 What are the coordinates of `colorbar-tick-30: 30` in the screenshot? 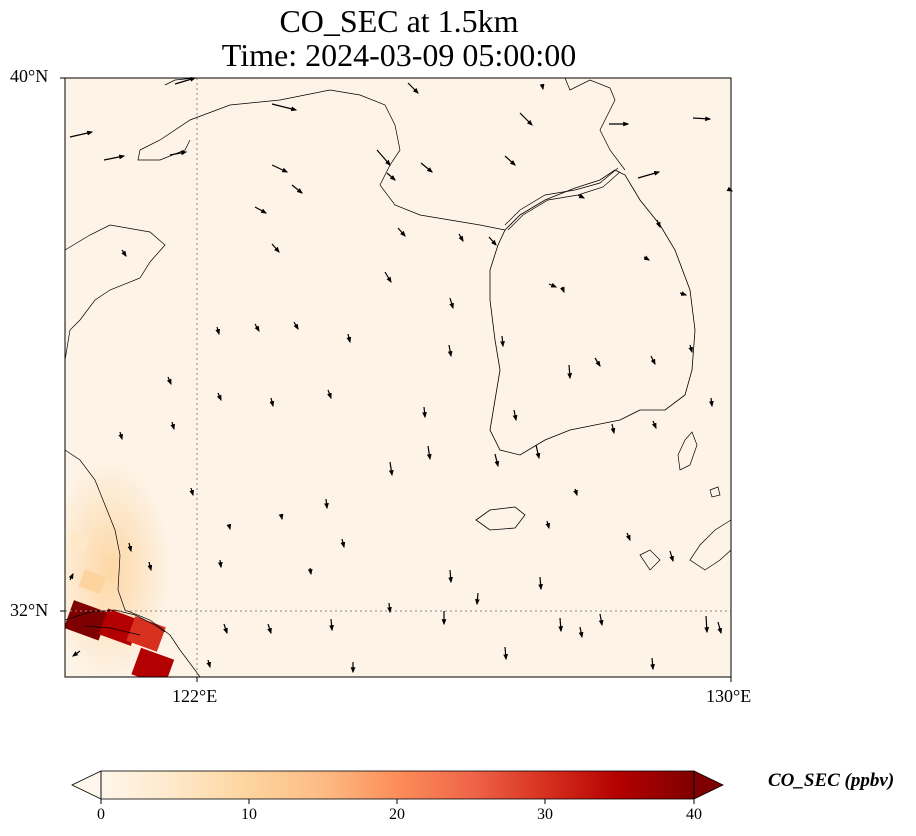 It's located at (545, 814).